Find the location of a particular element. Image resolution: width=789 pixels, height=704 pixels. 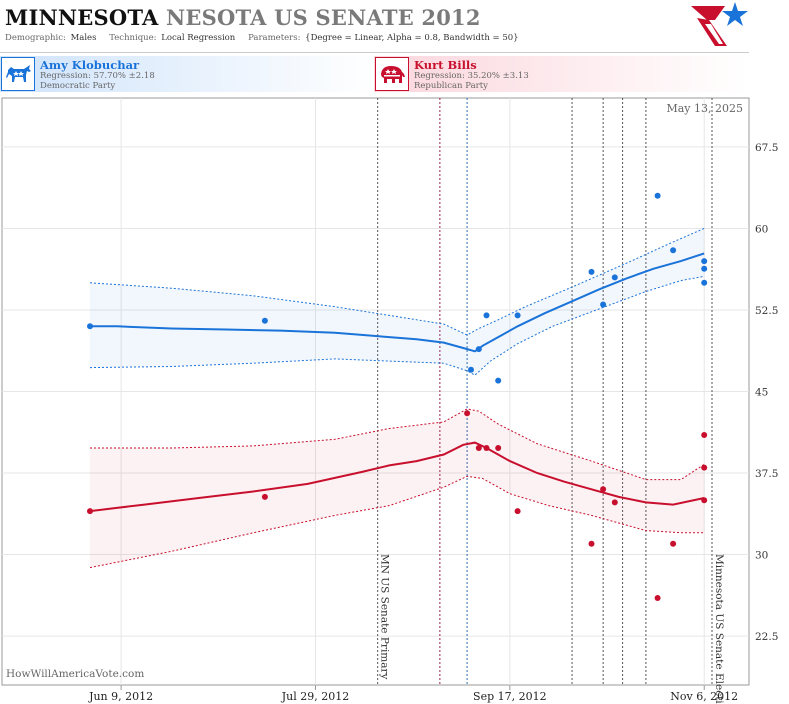

date-stamp: May 13, 2025 is located at coordinates (704, 108).